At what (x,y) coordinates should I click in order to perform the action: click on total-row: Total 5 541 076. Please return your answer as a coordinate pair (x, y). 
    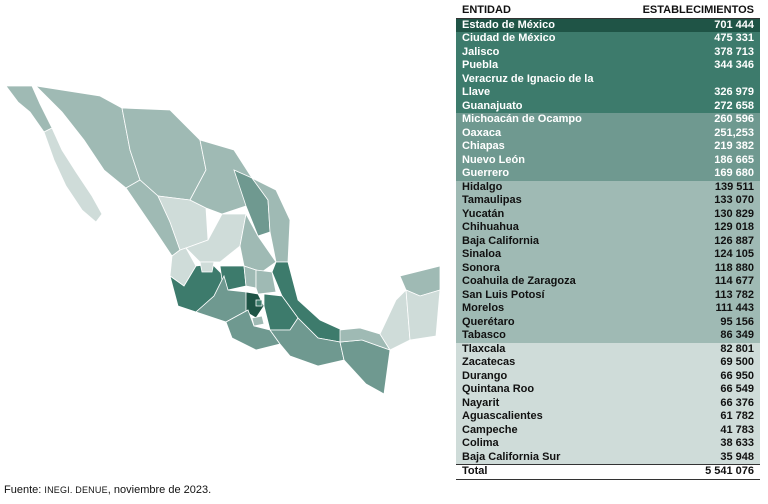
    Looking at the image, I should click on (608, 472).